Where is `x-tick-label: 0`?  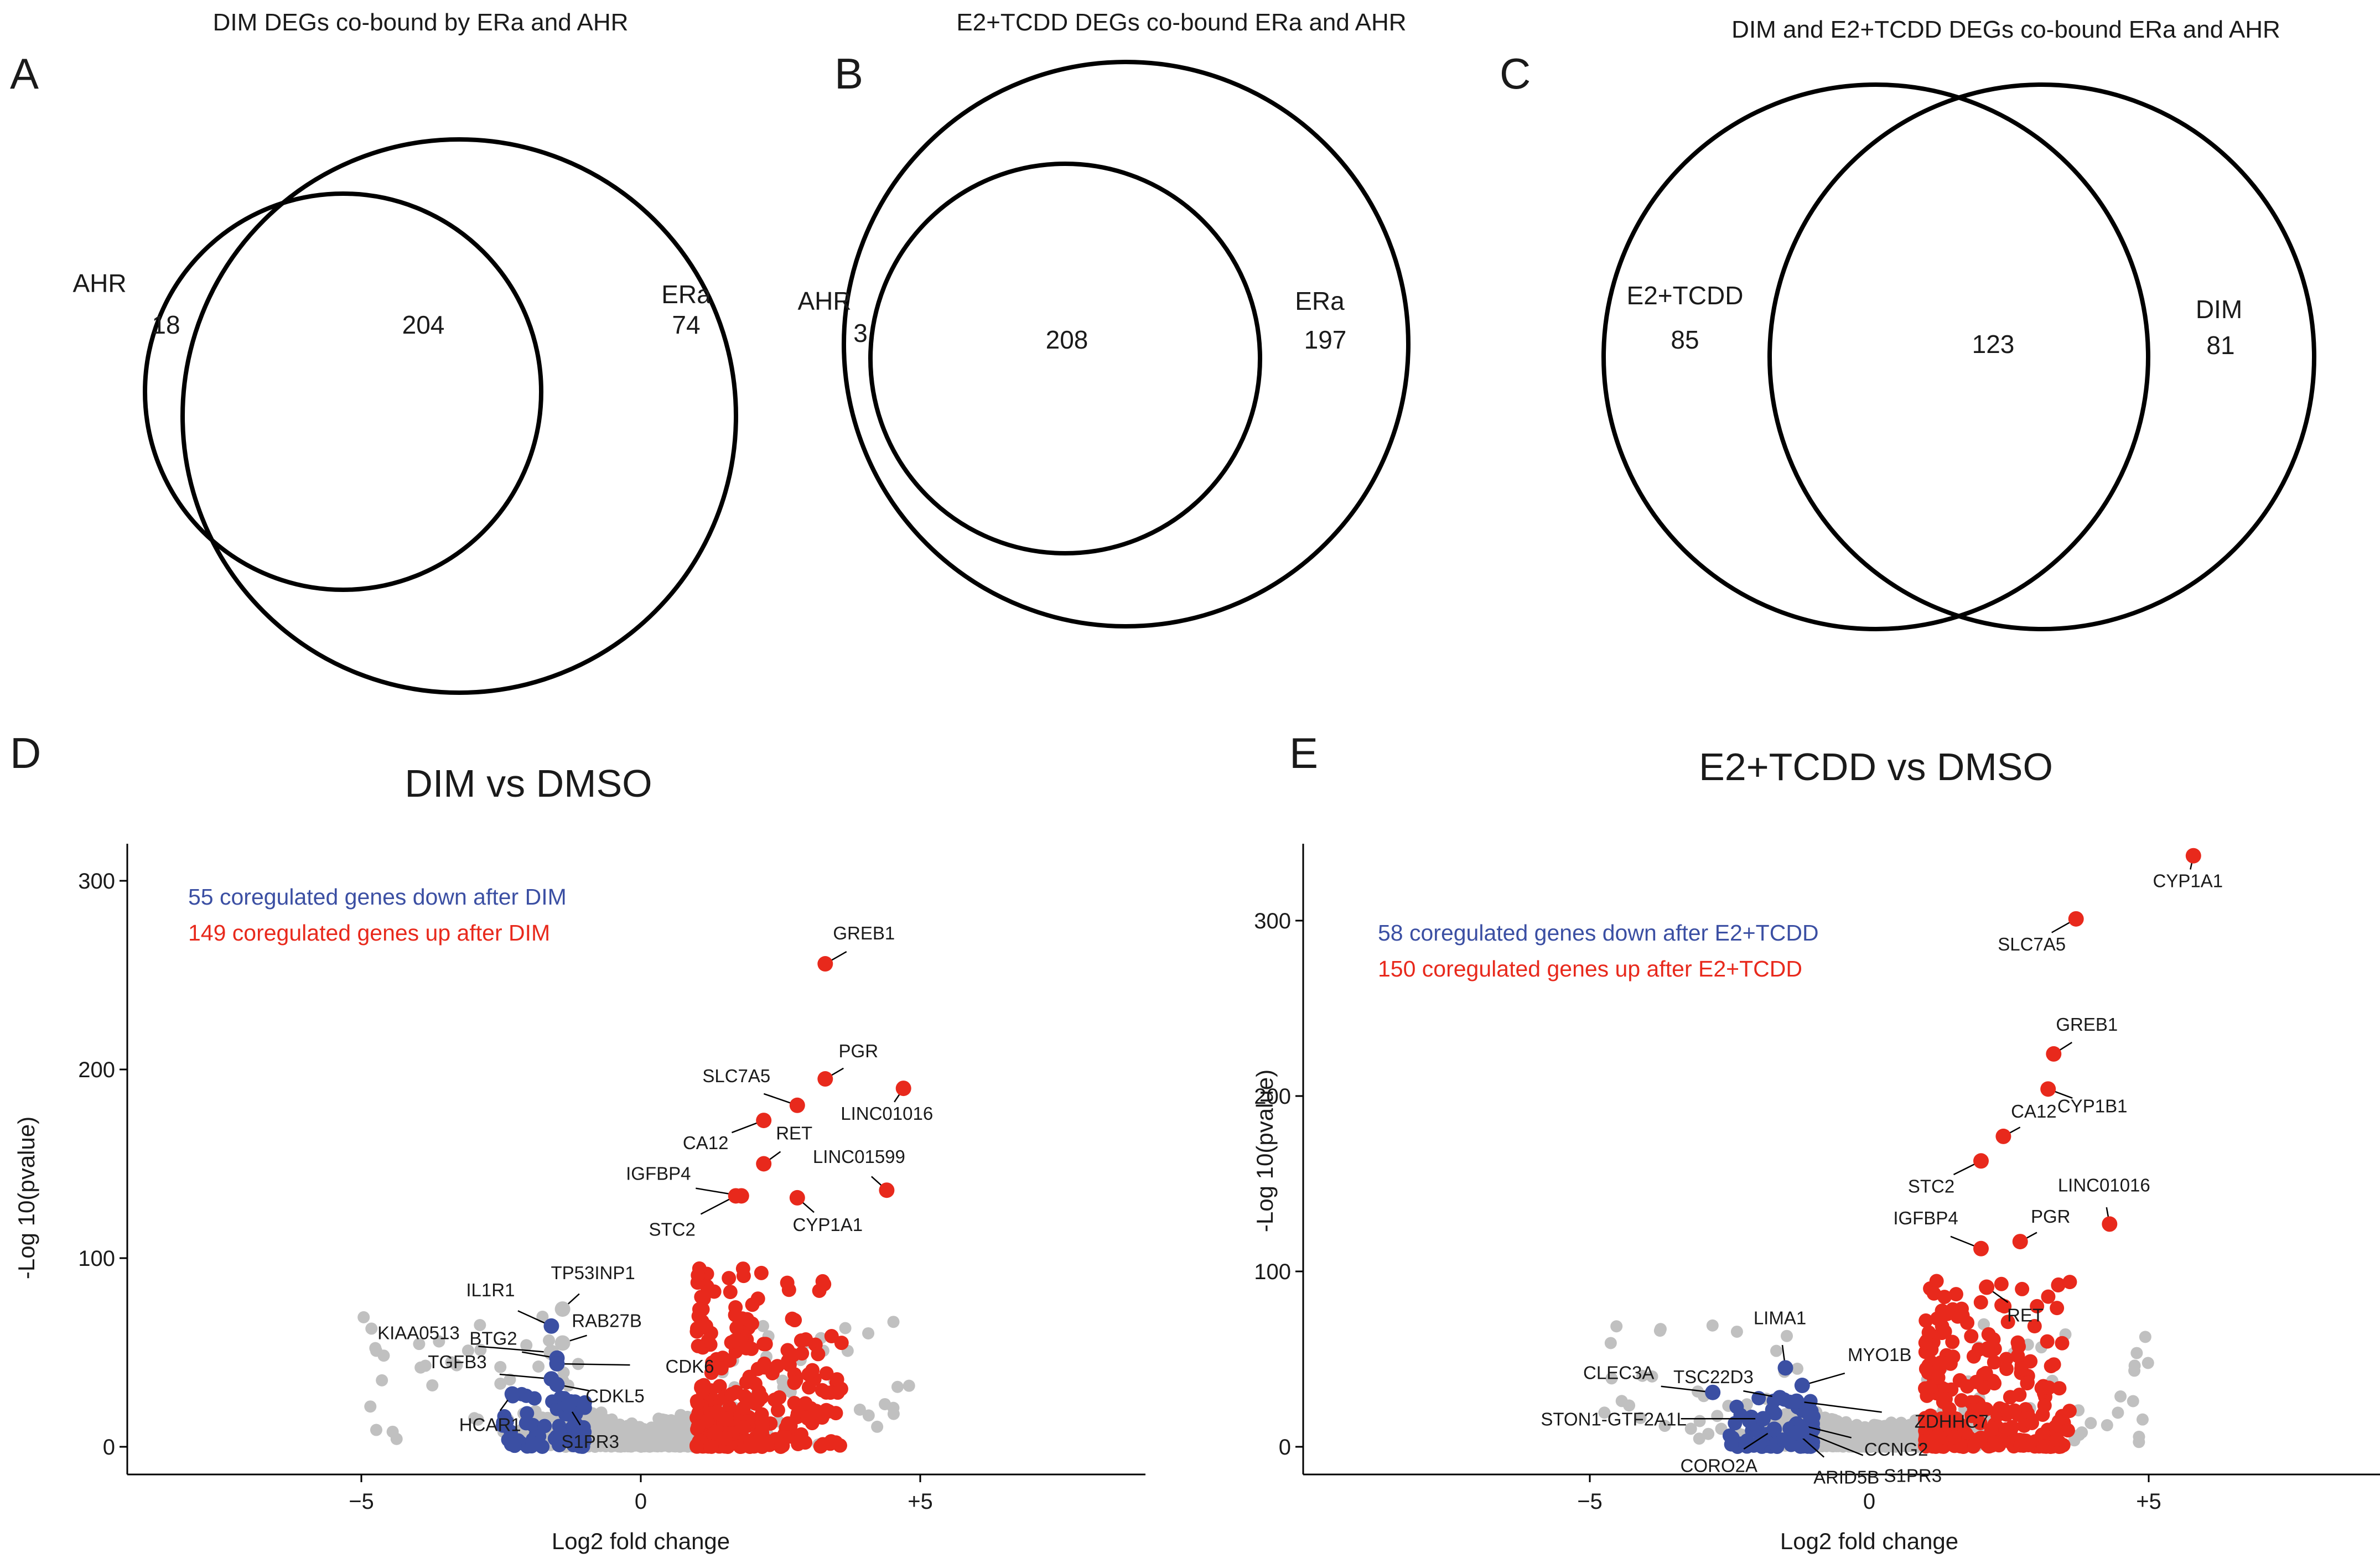 x-tick-label: 0 is located at coordinates (1869, 1501).